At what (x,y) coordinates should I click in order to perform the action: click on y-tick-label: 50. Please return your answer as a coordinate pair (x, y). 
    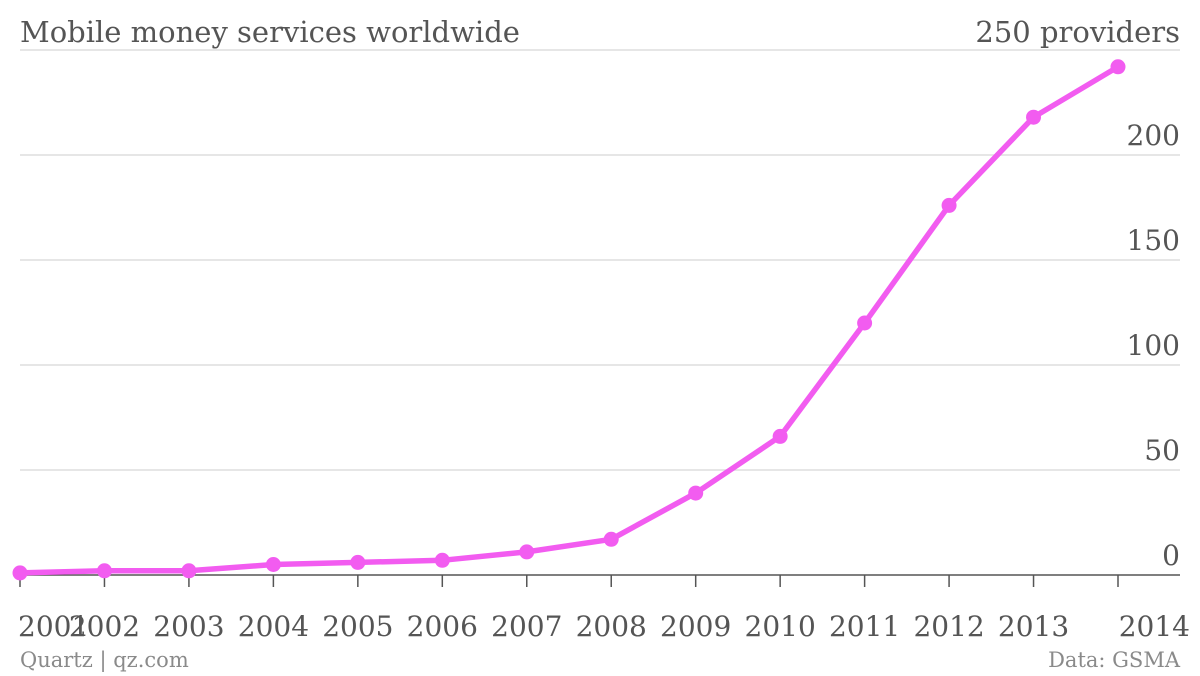
    Looking at the image, I should click on (1162, 450).